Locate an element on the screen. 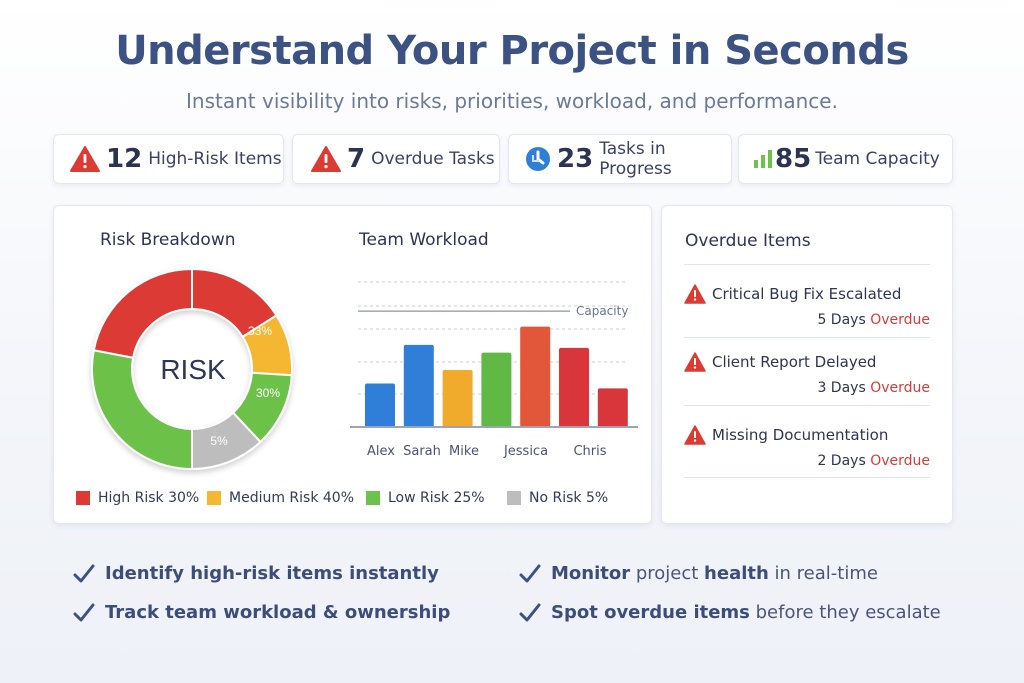 This screenshot has height=683, width=1024. stat-value: 12 is located at coordinates (124, 159).